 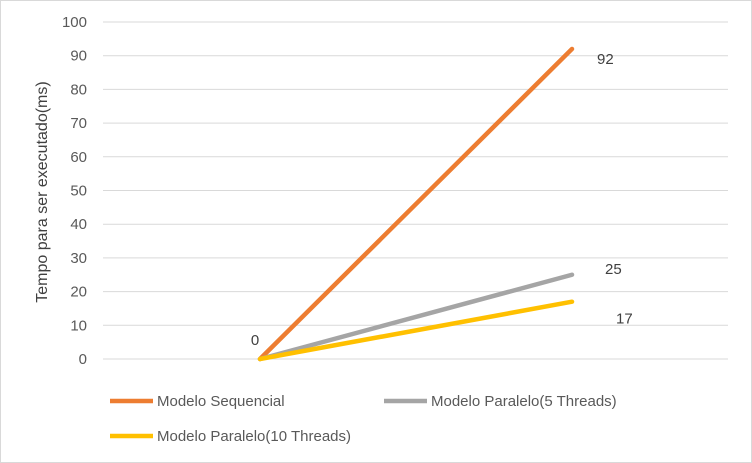 I want to click on y-tick-label-30: 30, so click(x=78, y=258).